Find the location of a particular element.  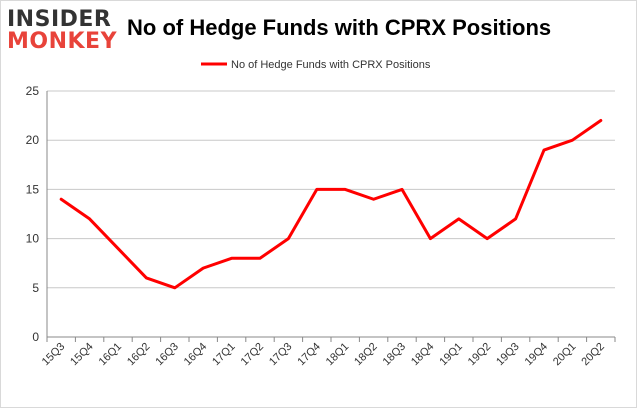

x-tick-label: 20Q1 is located at coordinates (565, 355).